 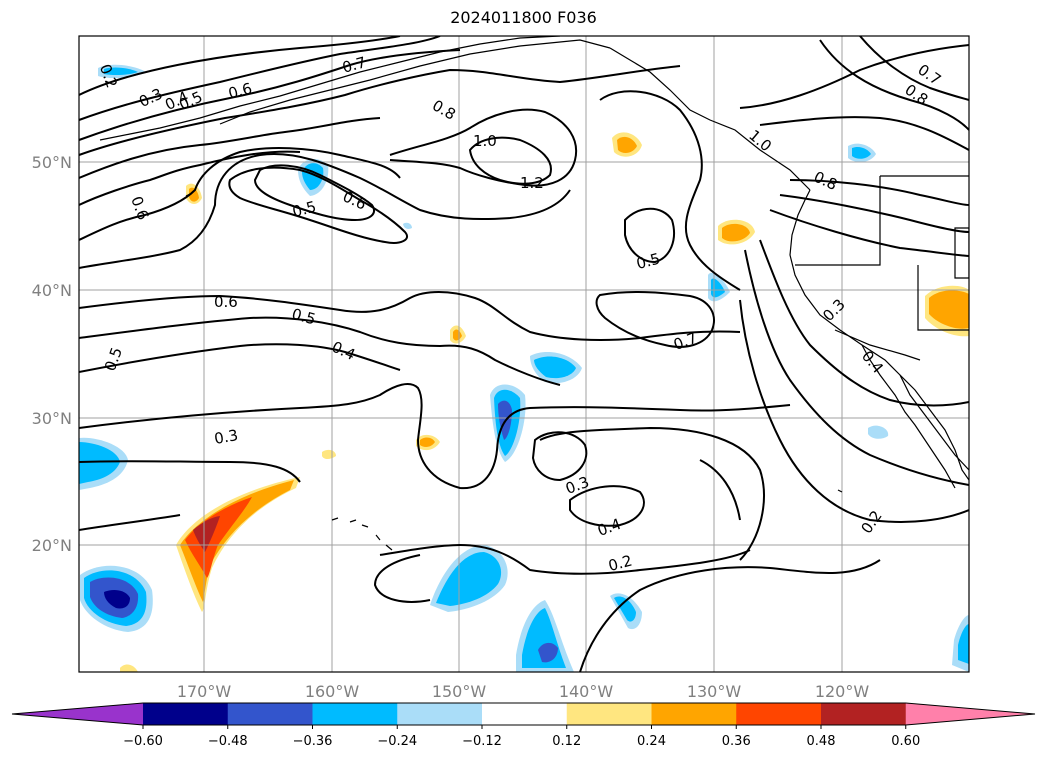 What do you see at coordinates (397, 741) in the screenshot?
I see `colorbar-tick-label: −0.24` at bounding box center [397, 741].